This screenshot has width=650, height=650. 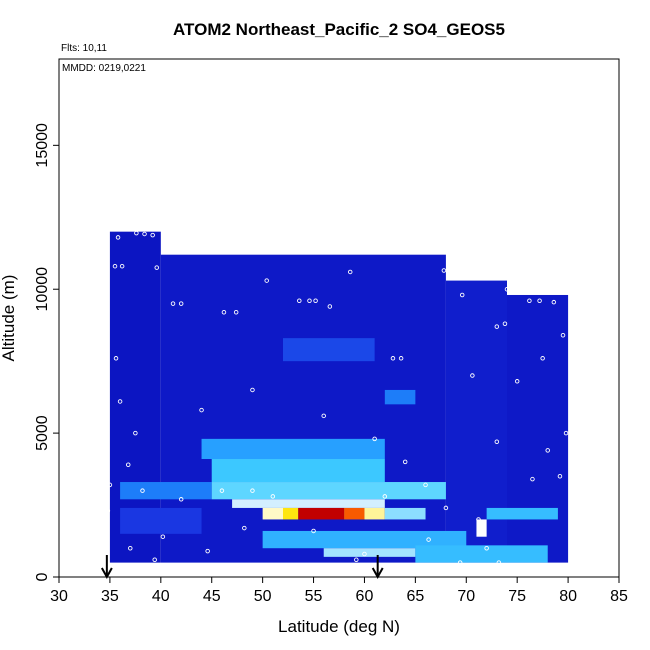 I want to click on y-tick-label-5000: 5000, so click(x=42, y=433).